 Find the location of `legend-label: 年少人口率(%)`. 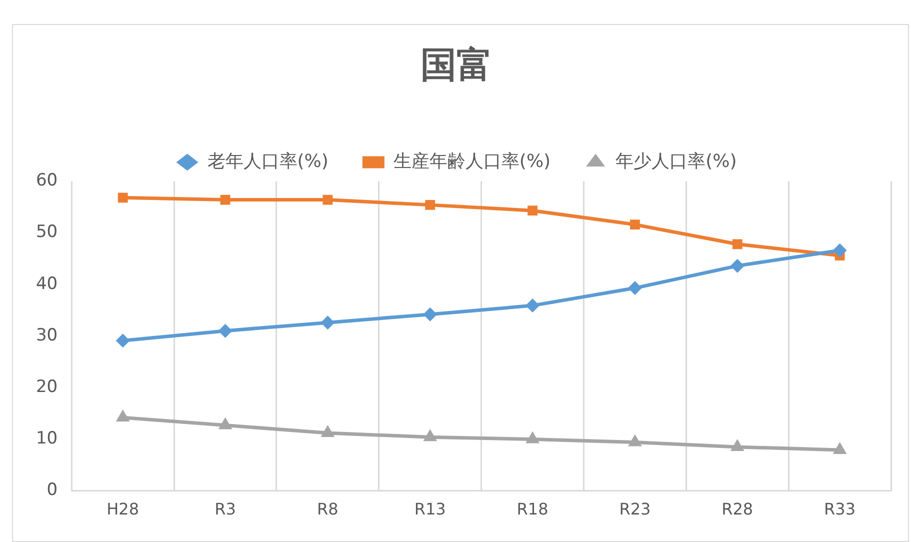

legend-label: 年少人口率(%) is located at coordinates (676, 161).